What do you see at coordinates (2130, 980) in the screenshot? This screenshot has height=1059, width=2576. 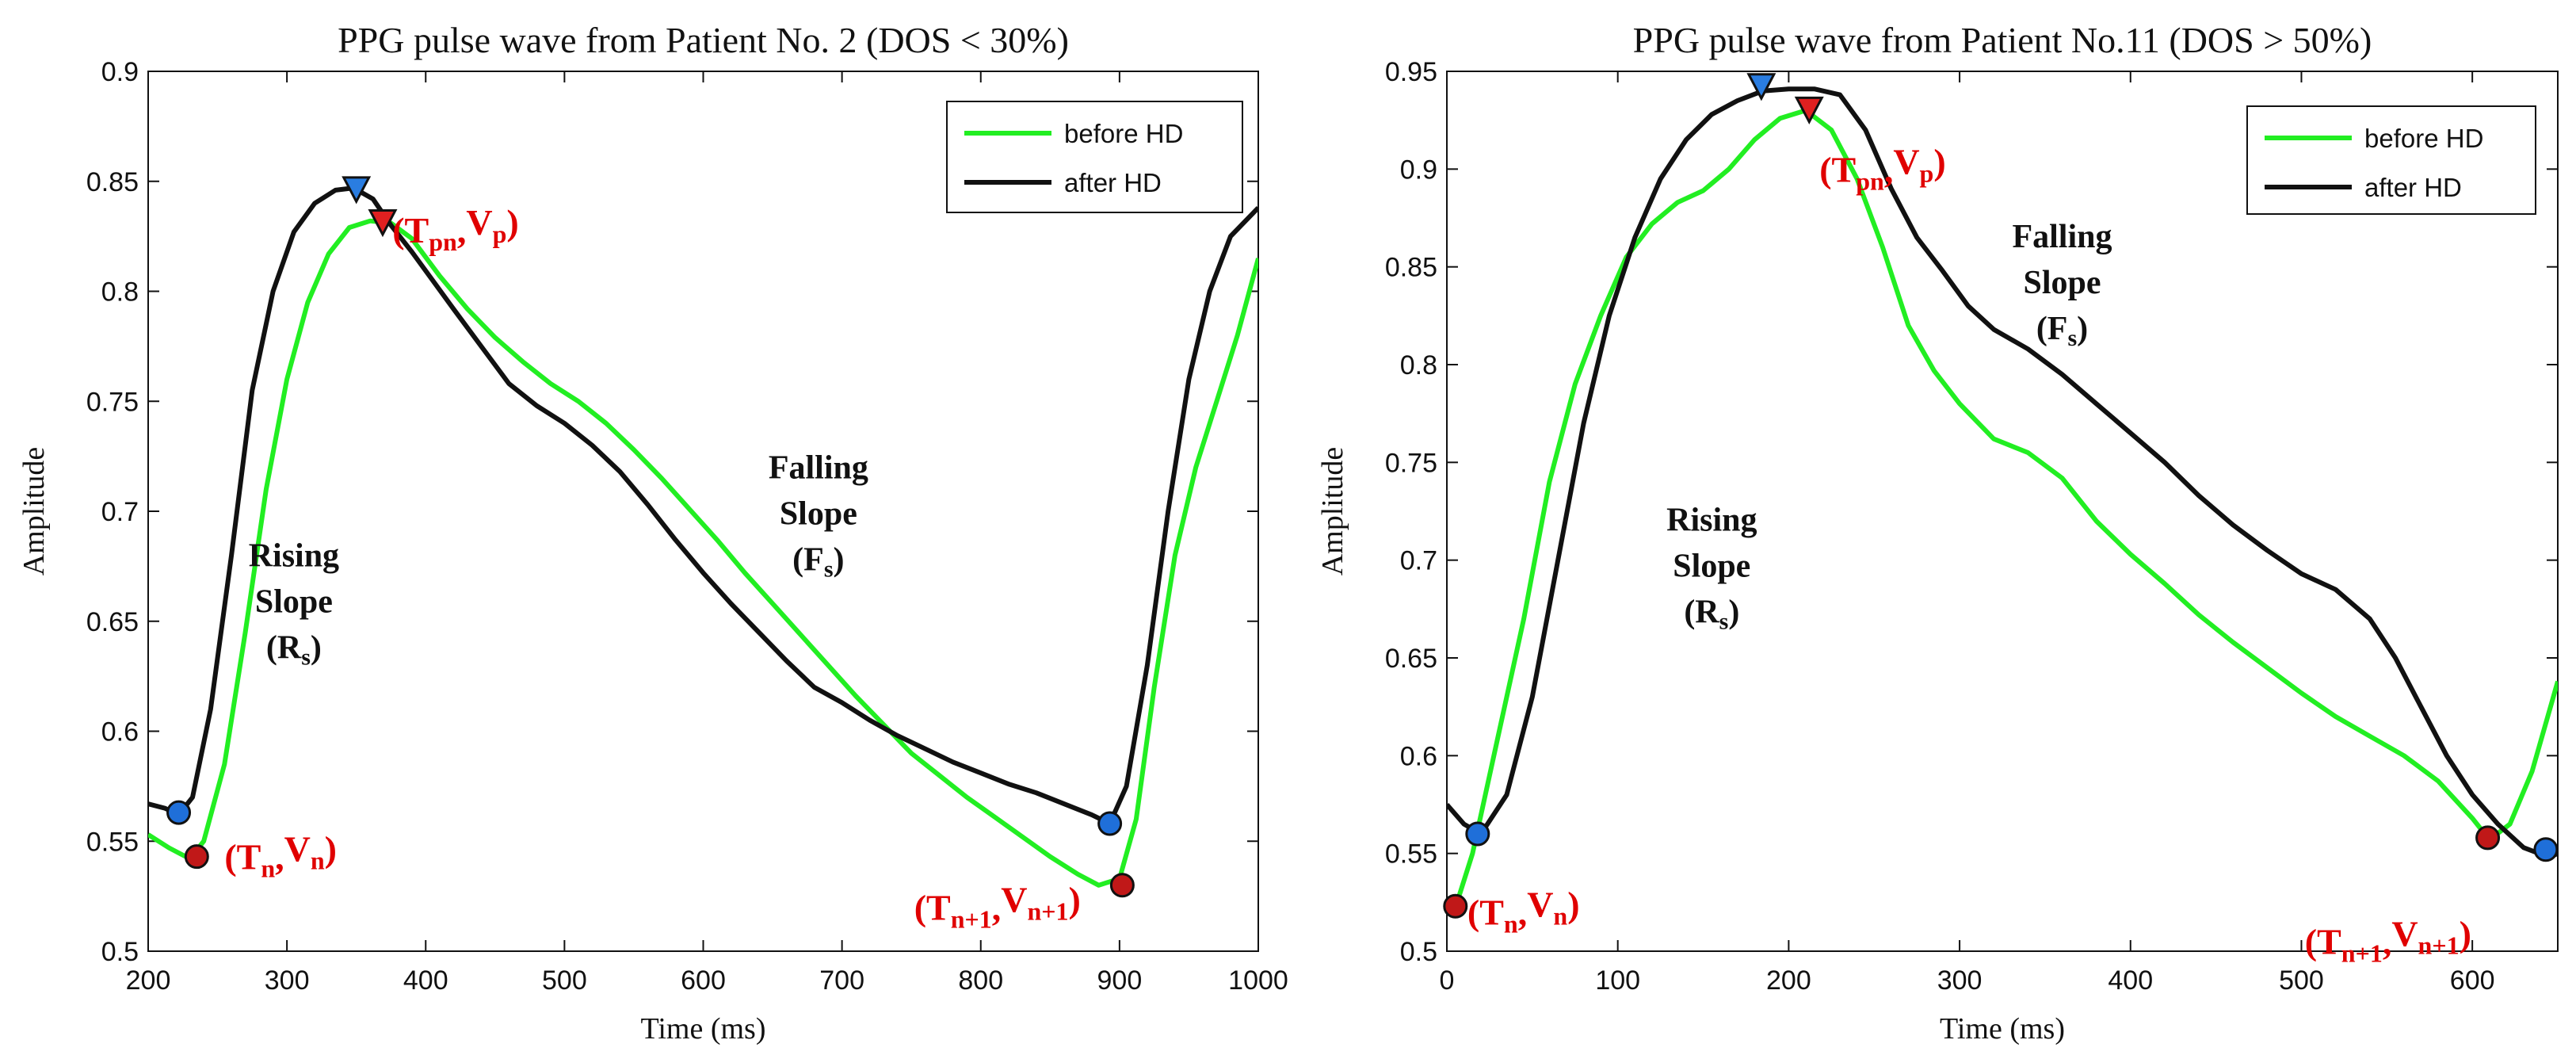 I see `x-tick-label: 400` at bounding box center [2130, 980].